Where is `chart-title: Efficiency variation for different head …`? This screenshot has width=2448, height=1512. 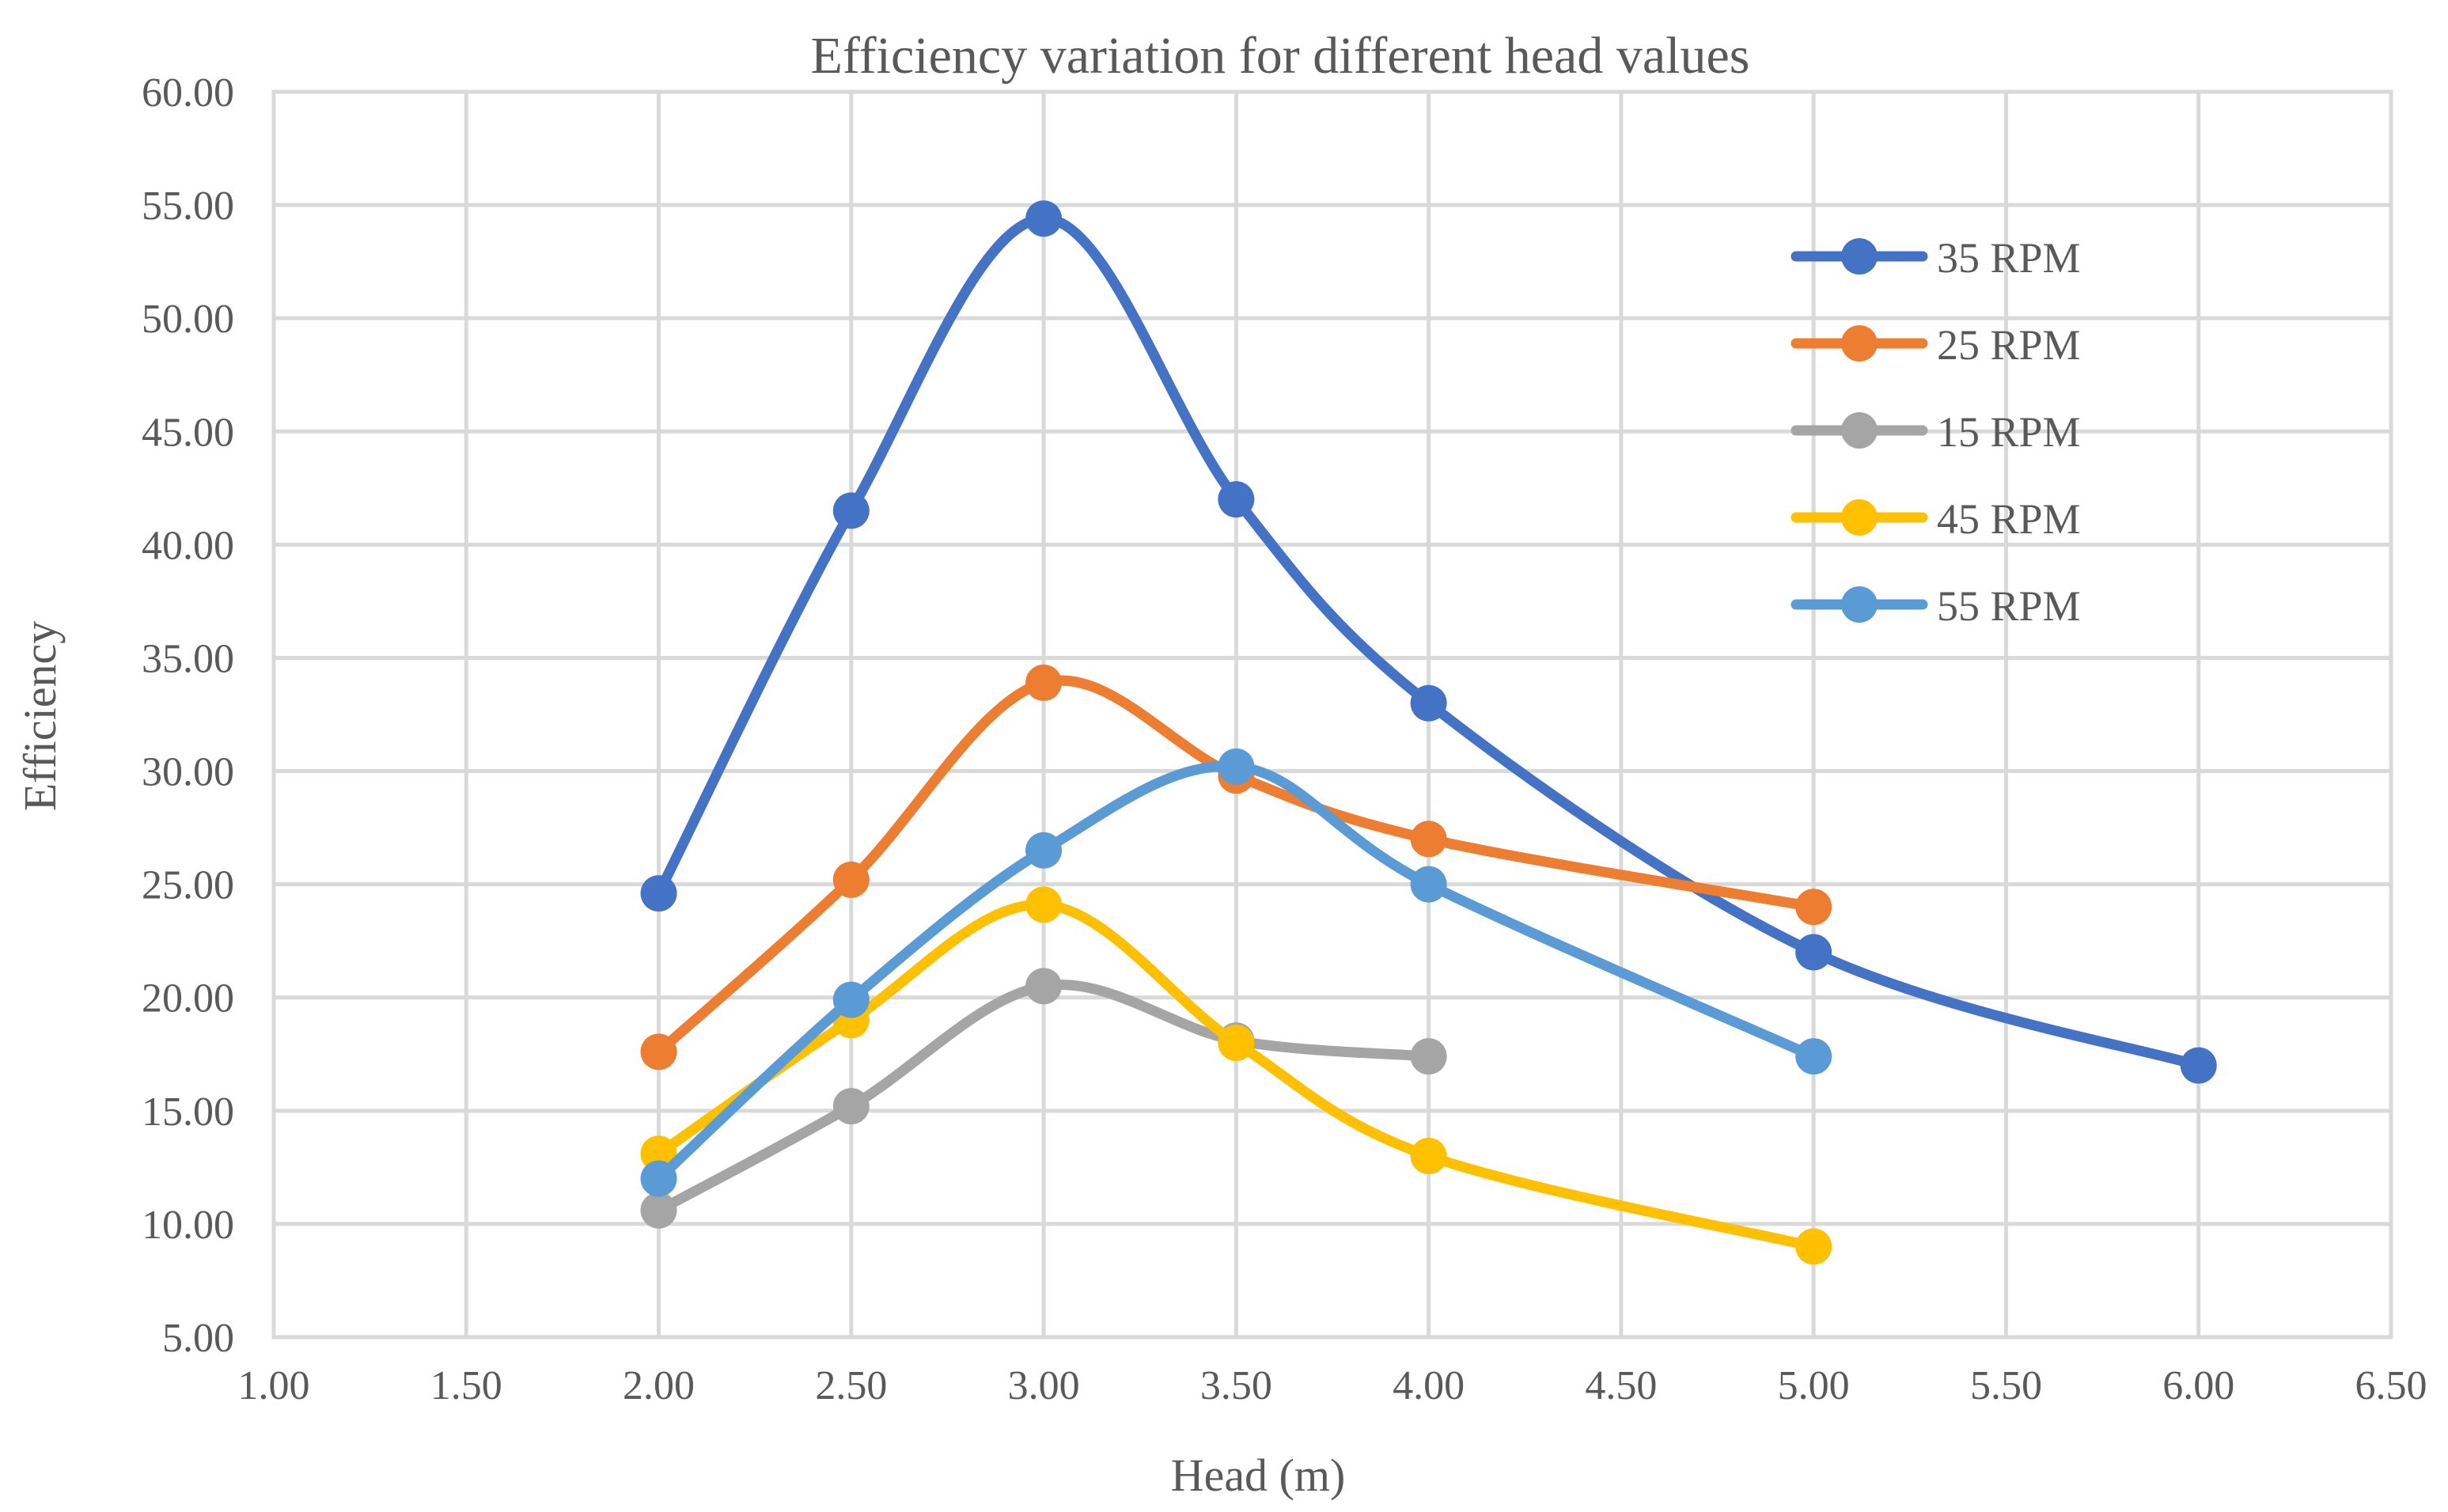 chart-title: Efficiency variation for different head … is located at coordinates (1280, 56).